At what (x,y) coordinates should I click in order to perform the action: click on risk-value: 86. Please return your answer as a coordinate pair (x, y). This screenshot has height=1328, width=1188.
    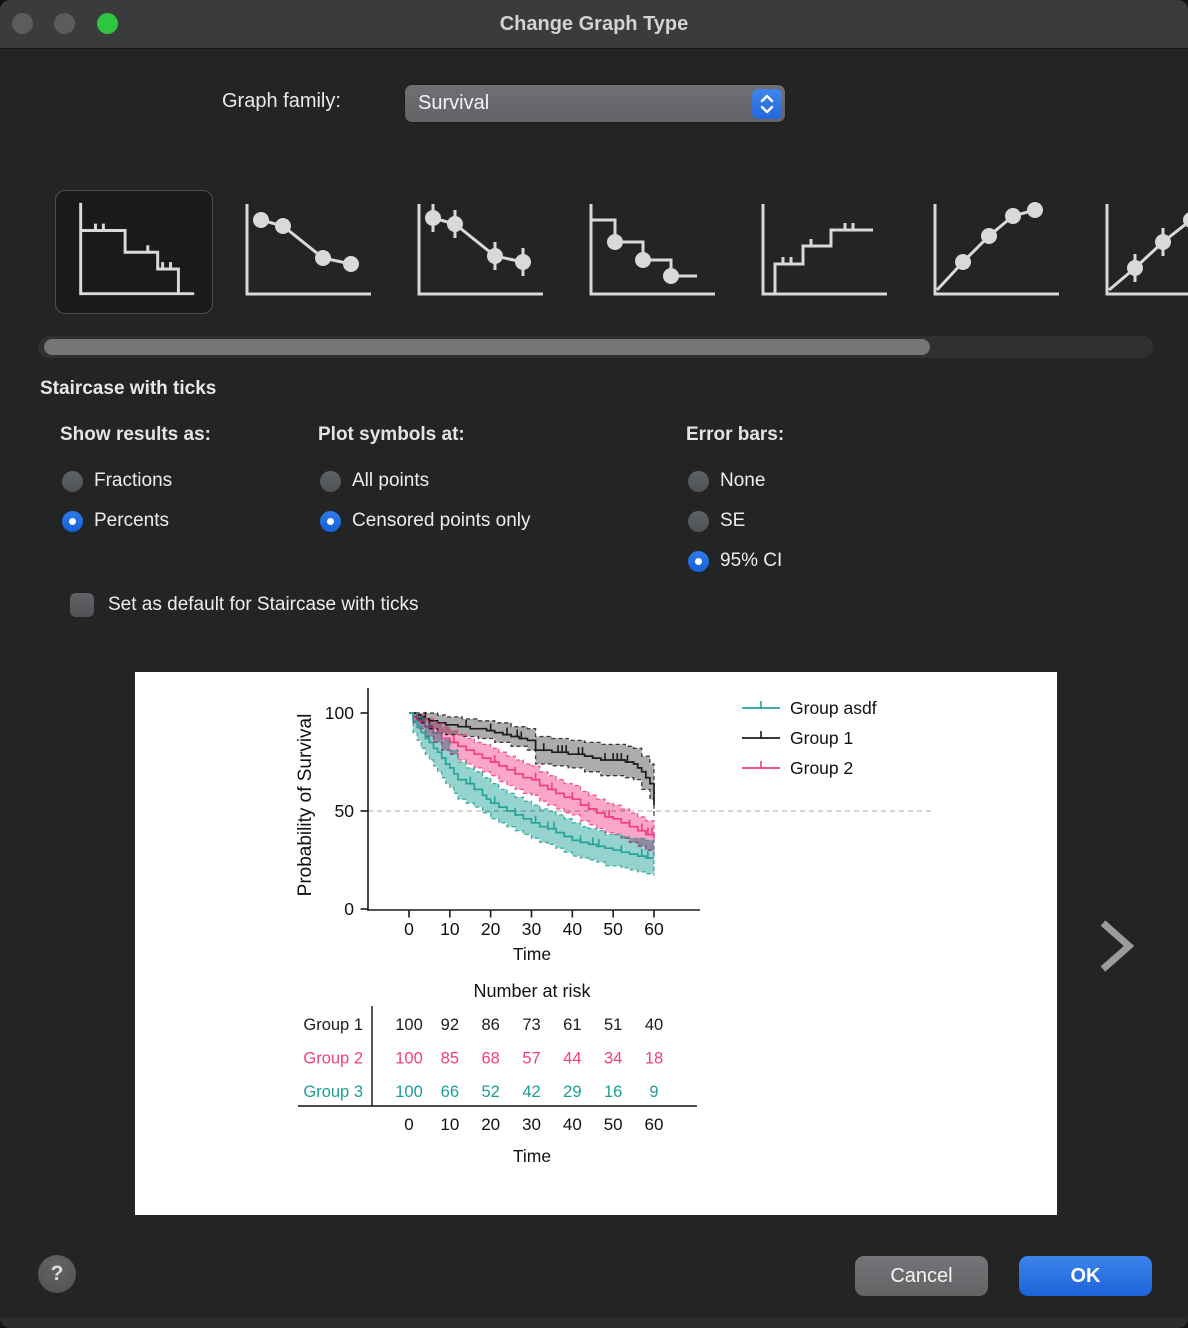
    Looking at the image, I should click on (490, 1025).